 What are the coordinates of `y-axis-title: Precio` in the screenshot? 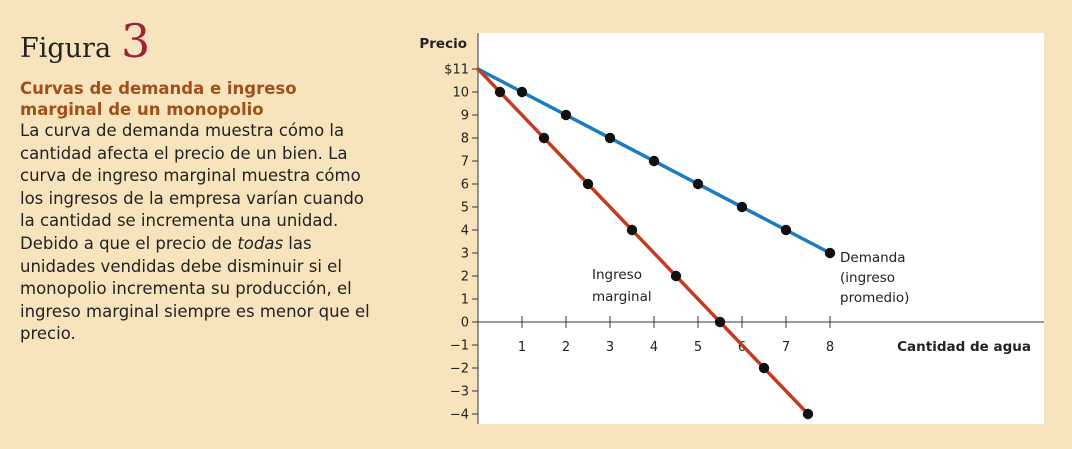 It's located at (443, 44).